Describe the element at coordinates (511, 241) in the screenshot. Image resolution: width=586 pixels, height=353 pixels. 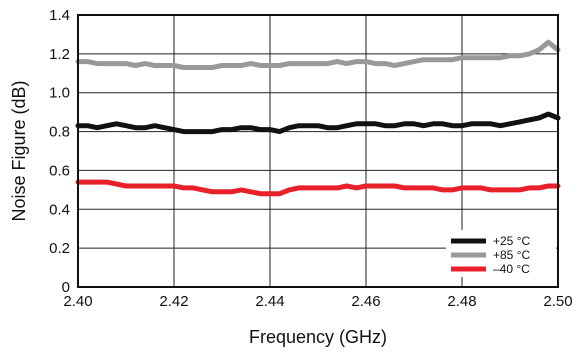
I see `legend-label: +25 °C` at that location.